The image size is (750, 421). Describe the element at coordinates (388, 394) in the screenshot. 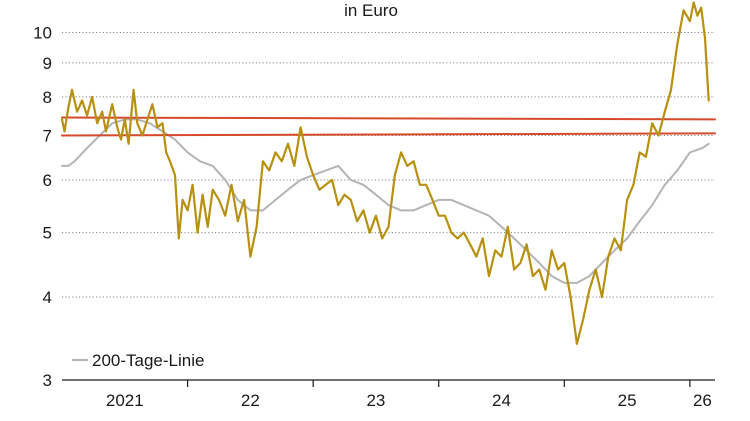

I see `x-axis: 2021 22 23 24 25 26` at that location.